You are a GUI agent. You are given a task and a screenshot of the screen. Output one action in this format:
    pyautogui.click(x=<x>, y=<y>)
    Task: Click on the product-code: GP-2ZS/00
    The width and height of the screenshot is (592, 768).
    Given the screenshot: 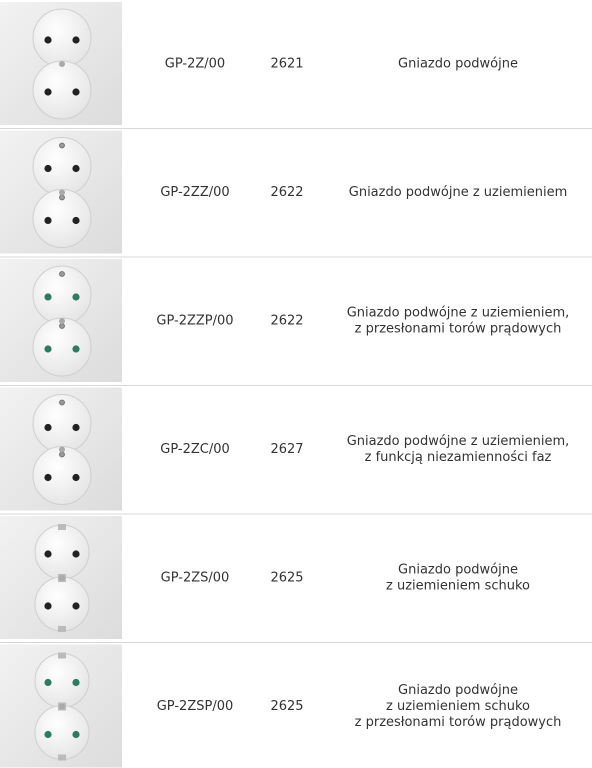 What is the action you would take?
    pyautogui.click(x=195, y=578)
    